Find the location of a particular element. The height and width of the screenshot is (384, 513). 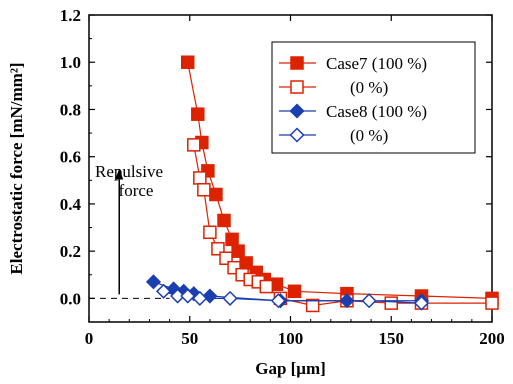

x-tick-label: 100 is located at coordinates (291, 338).